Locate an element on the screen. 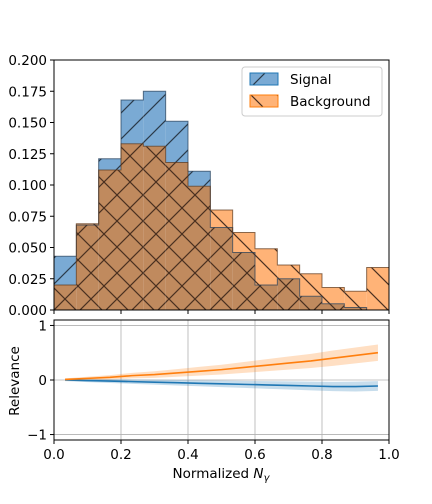 The width and height of the screenshot is (432, 504). top-y-tick-label: 0.125 is located at coordinates (27, 155).